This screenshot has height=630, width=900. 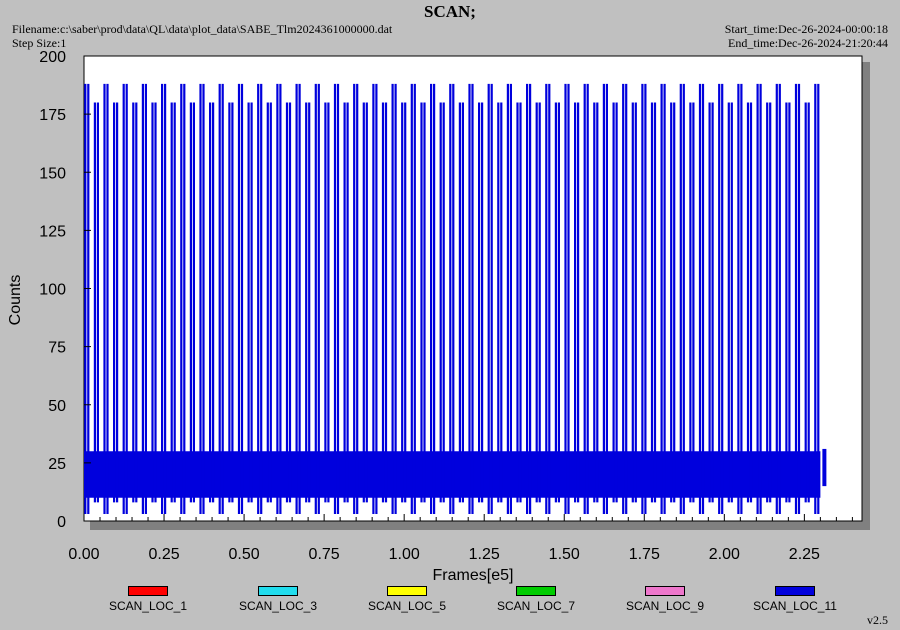 I want to click on version-label: v2.5, so click(x=877, y=620).